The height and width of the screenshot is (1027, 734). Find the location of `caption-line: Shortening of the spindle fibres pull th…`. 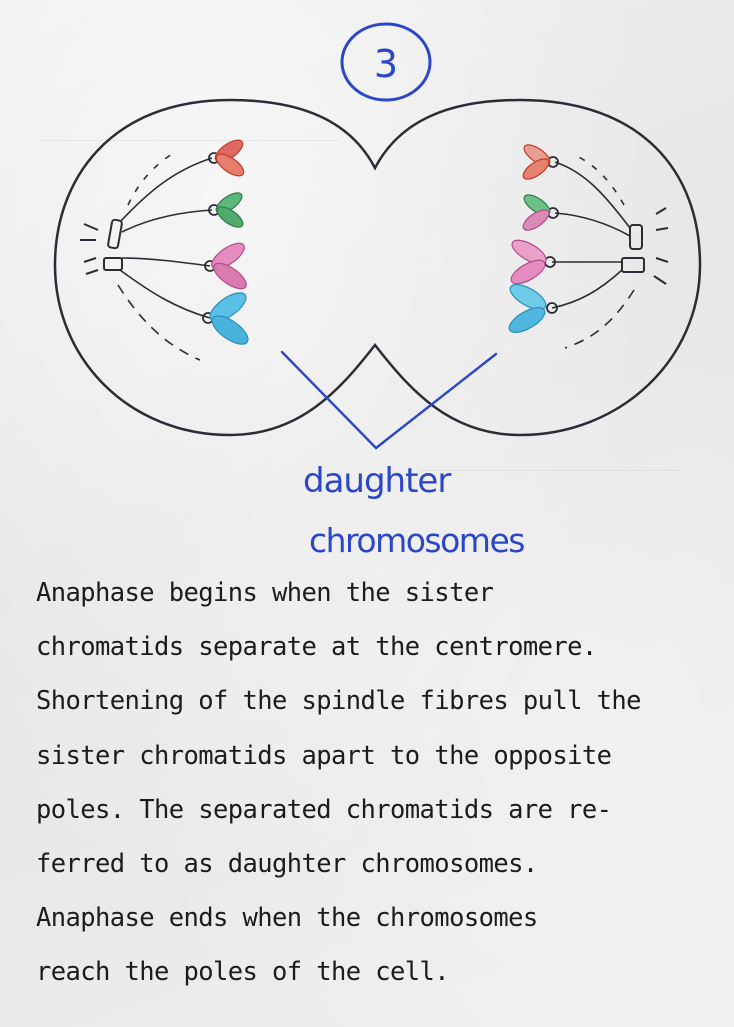

caption-line: Shortening of the spindle fibres pull th… is located at coordinates (338, 701).